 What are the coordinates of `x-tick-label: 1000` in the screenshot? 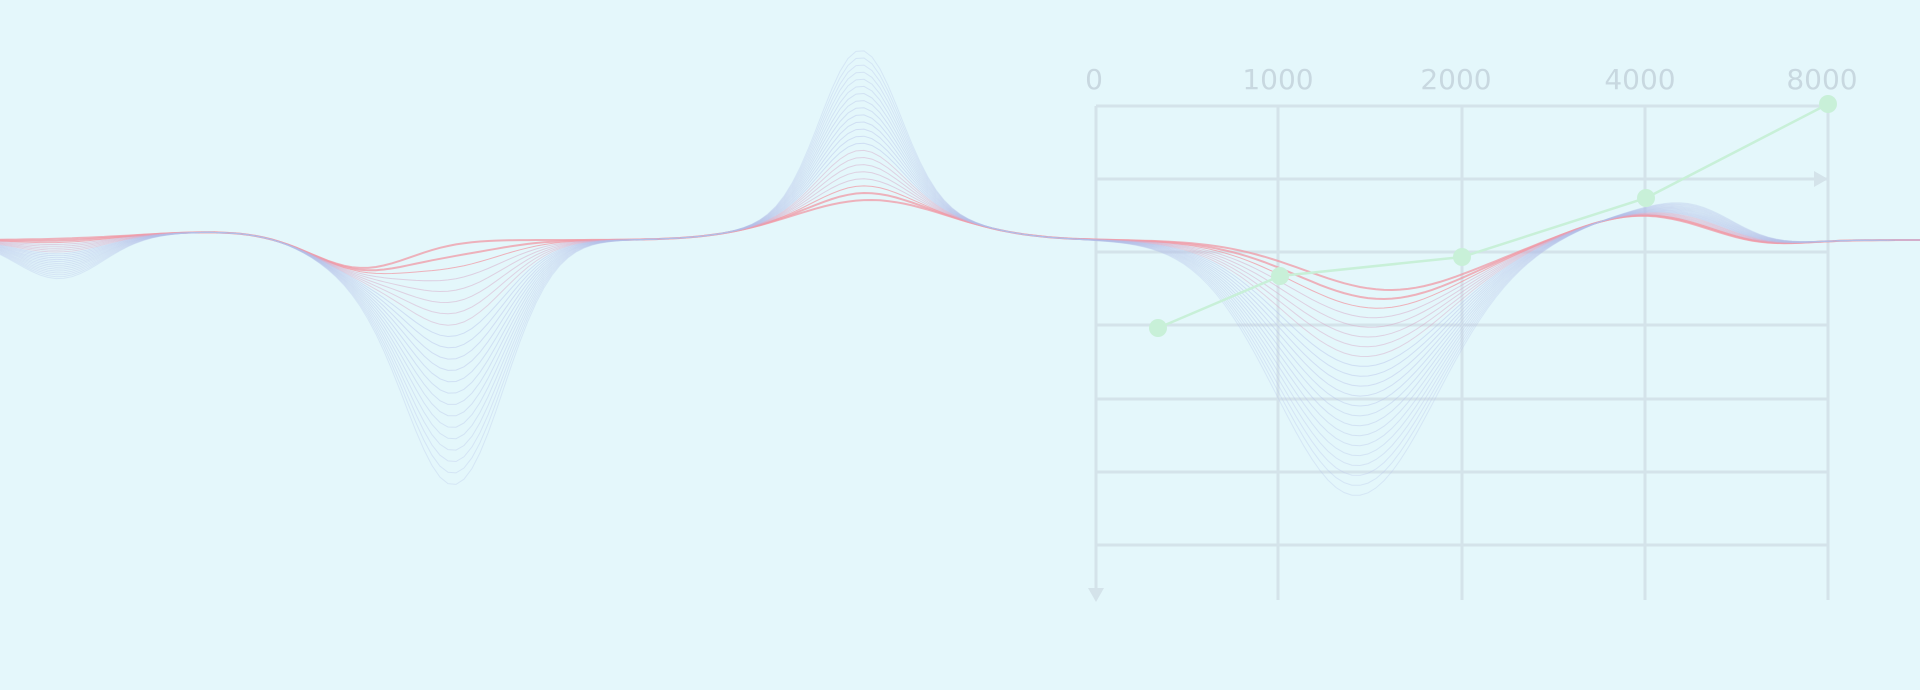 It's located at (1277, 79).